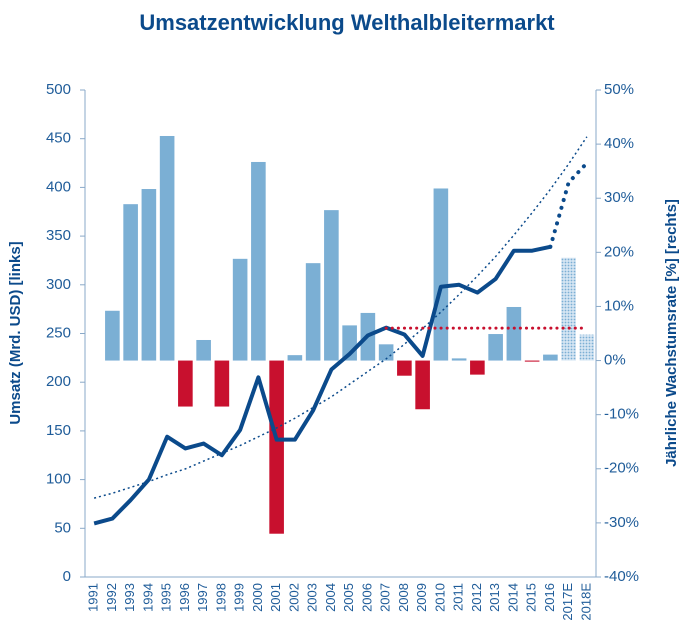 The height and width of the screenshot is (643, 694). I want to click on x-tick-label: 2004, so click(330, 597).